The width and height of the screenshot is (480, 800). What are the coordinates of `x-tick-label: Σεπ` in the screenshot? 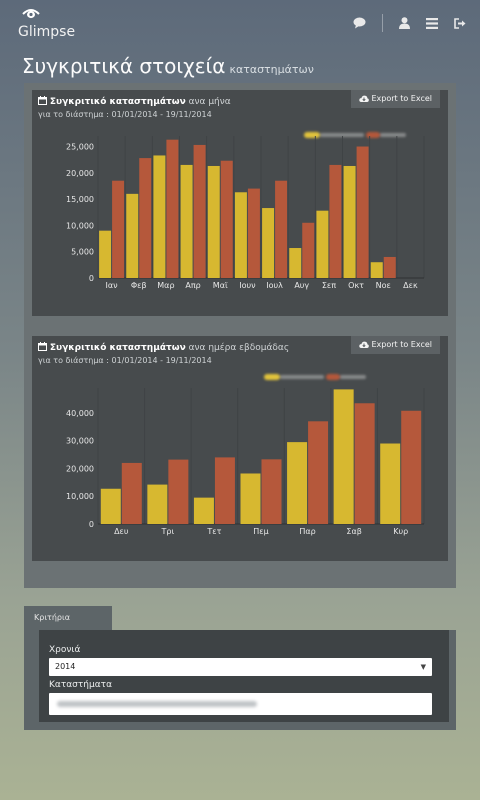 It's located at (329, 285).